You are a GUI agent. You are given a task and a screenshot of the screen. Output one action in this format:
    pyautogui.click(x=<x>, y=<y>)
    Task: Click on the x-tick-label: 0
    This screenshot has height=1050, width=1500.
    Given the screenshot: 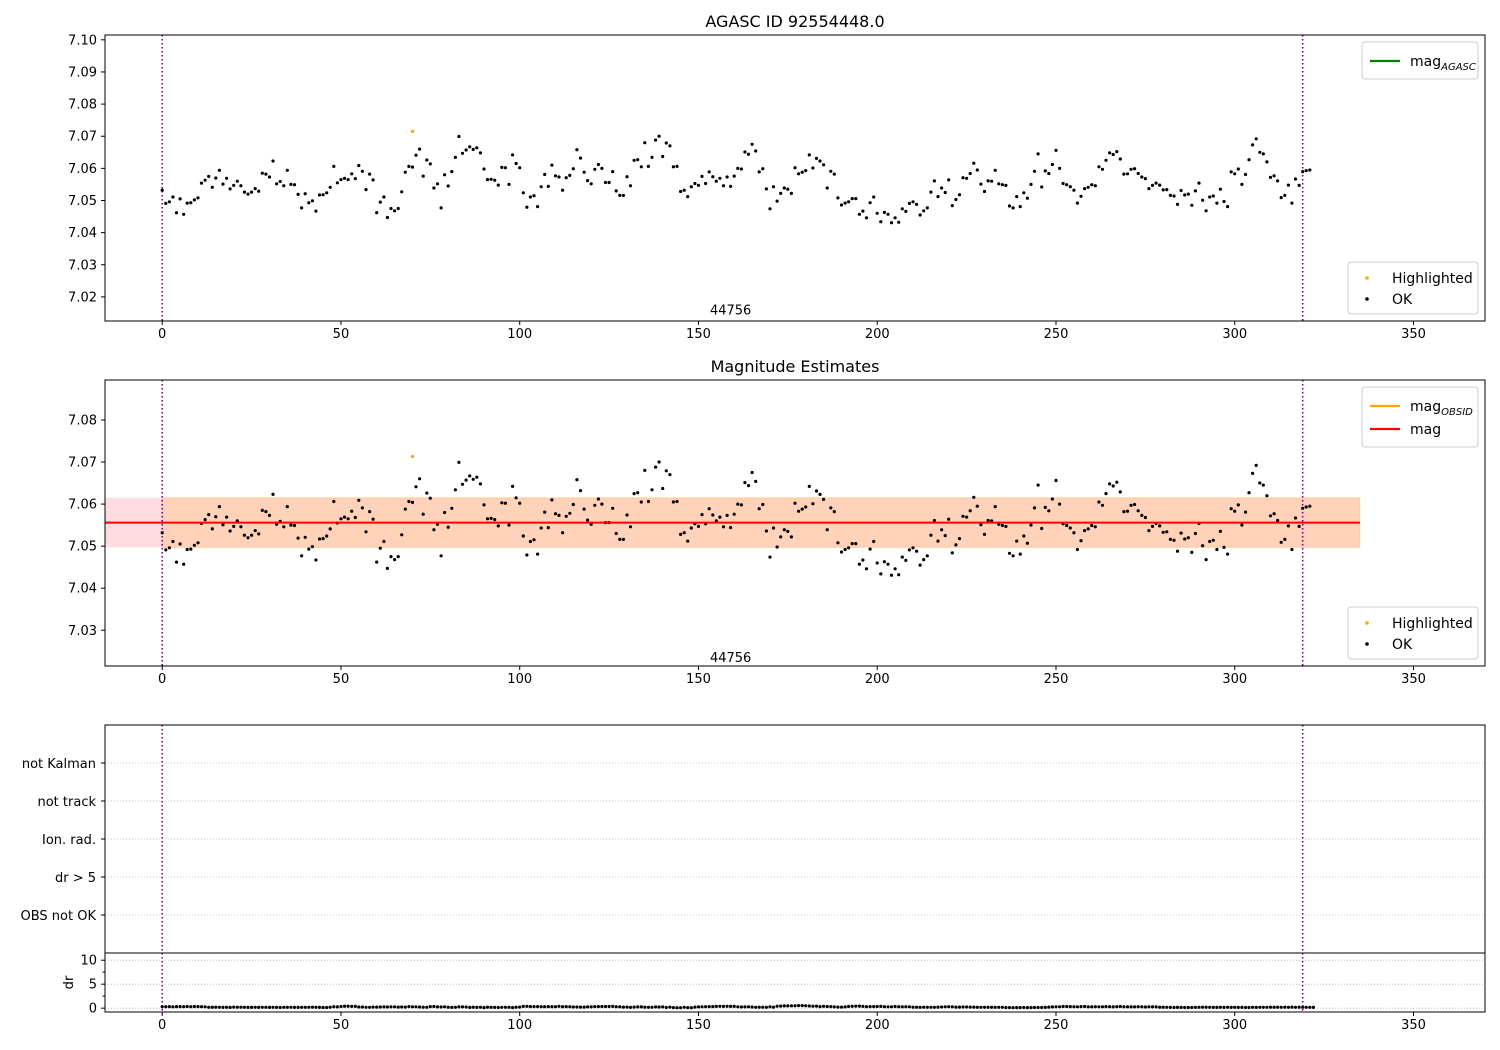 What is the action you would take?
    pyautogui.click(x=162, y=679)
    